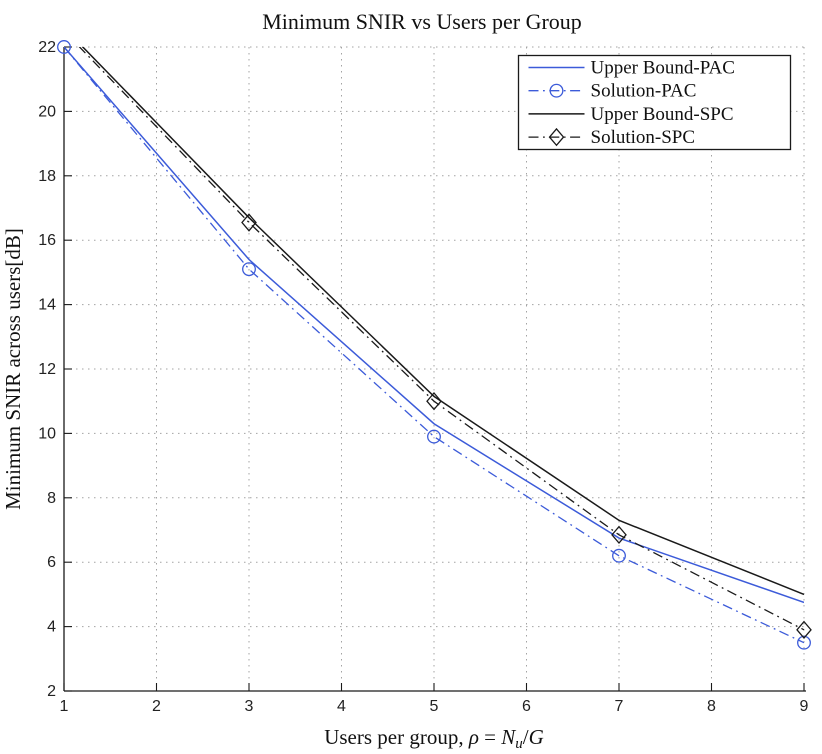 The height and width of the screenshot is (754, 822). I want to click on legend-item: Solution-PAC, so click(612, 91).